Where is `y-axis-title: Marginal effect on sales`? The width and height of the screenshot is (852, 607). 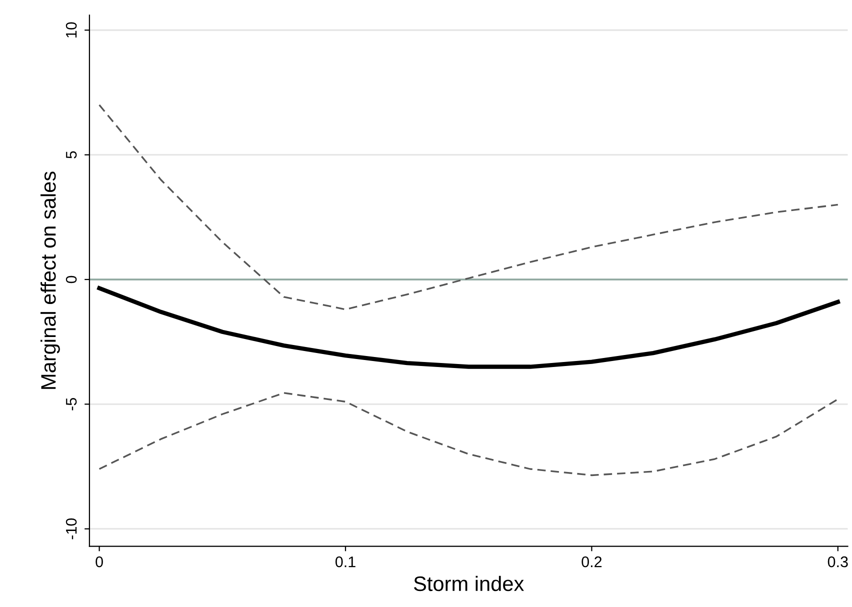
y-axis-title: Marginal effect on sales is located at coordinates (50, 280).